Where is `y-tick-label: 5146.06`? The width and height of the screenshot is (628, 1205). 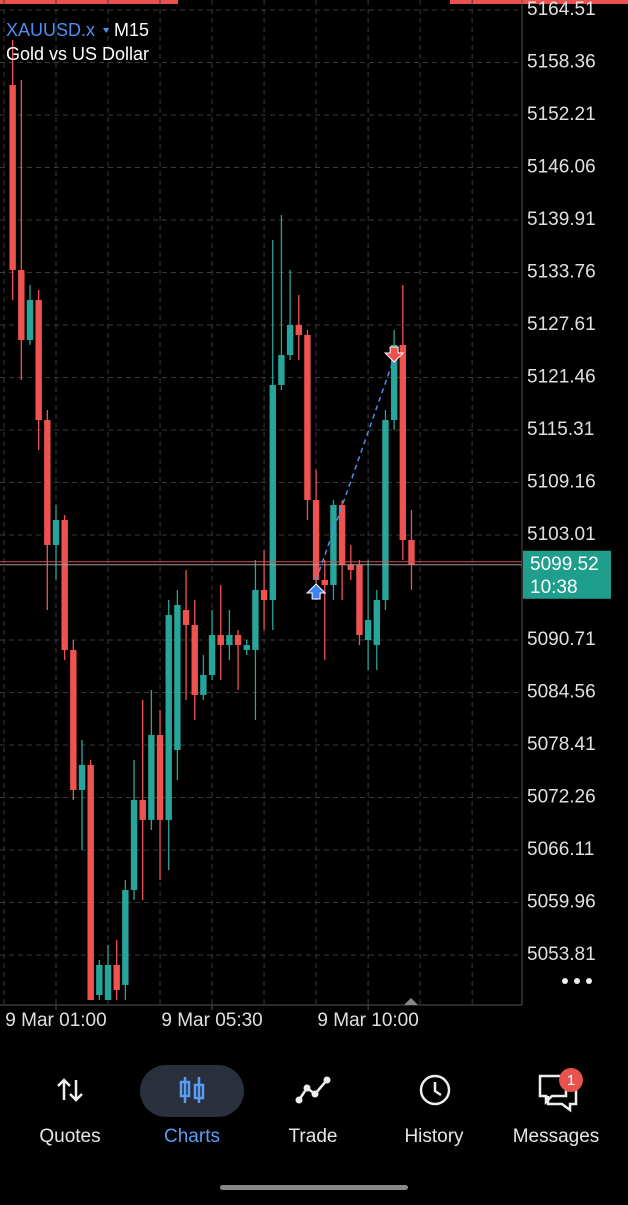 y-tick-label: 5146.06 is located at coordinates (561, 167).